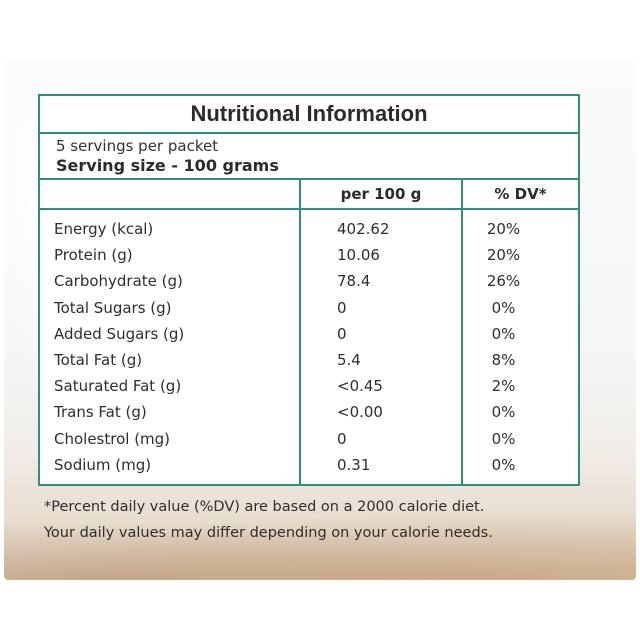 Image resolution: width=640 pixels, height=640 pixels. What do you see at coordinates (98, 359) in the screenshot?
I see `nutrient-name: Total Fat (g)` at bounding box center [98, 359].